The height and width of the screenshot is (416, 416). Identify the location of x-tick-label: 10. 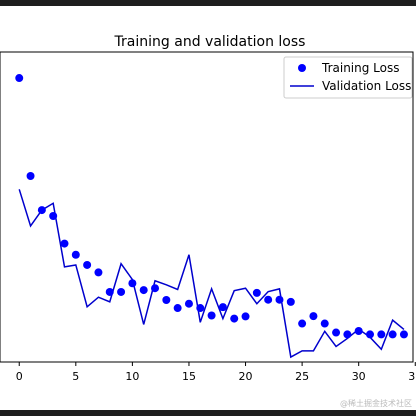
(132, 376).